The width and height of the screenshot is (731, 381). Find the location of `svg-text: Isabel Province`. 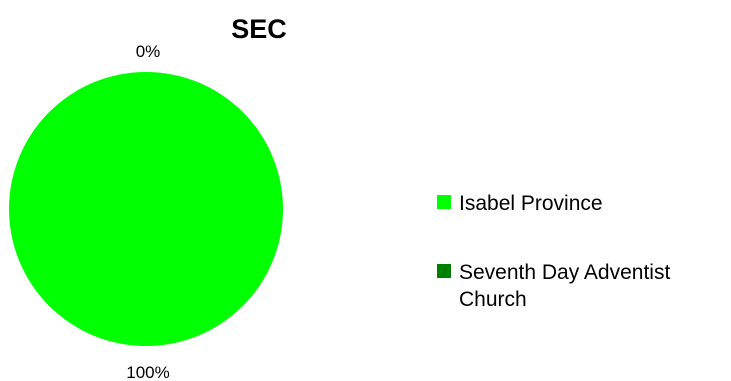

svg-text: Isabel Province is located at coordinates (531, 203).